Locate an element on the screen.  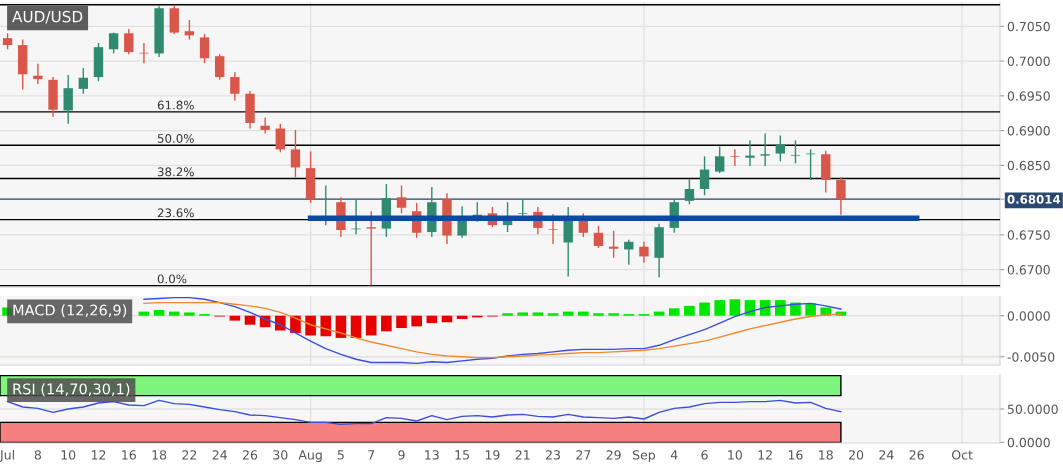
x-tick-label: 21 is located at coordinates (522, 455).